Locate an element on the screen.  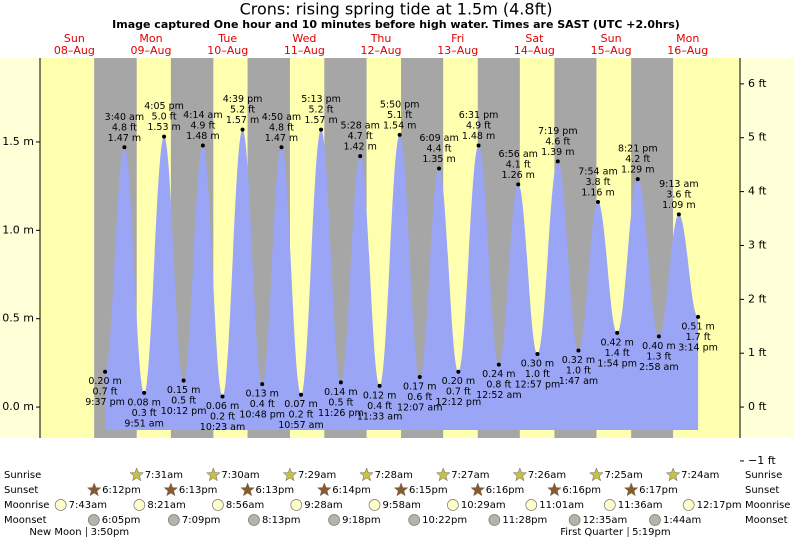
moonrise-time: 9:58am is located at coordinates (402, 505).